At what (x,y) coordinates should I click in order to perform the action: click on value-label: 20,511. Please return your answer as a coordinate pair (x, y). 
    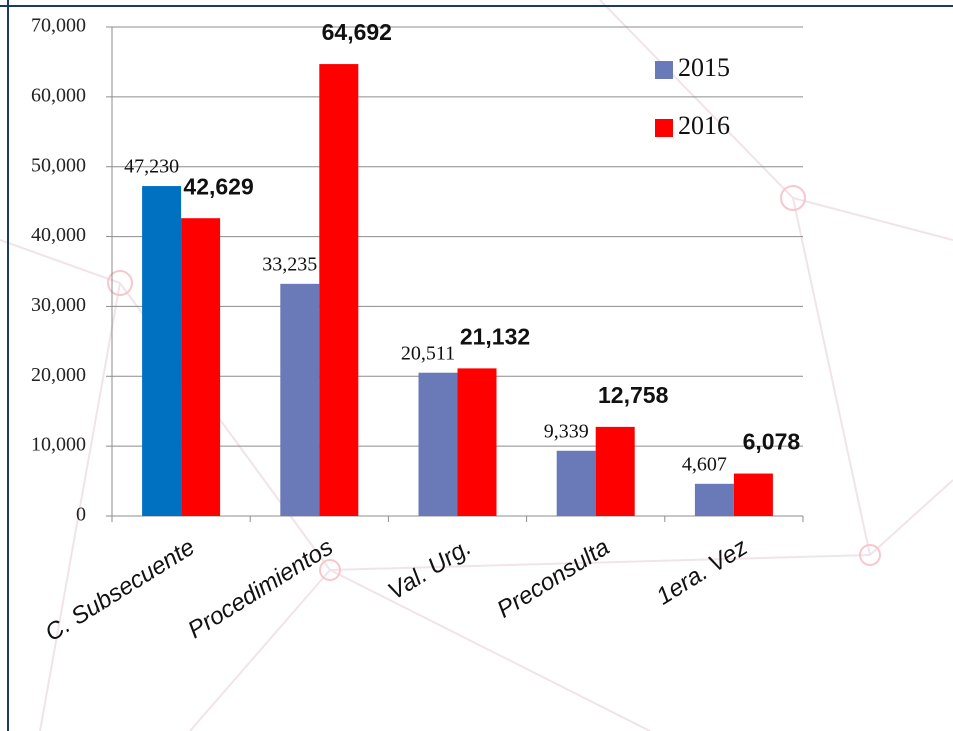
    Looking at the image, I should click on (428, 353).